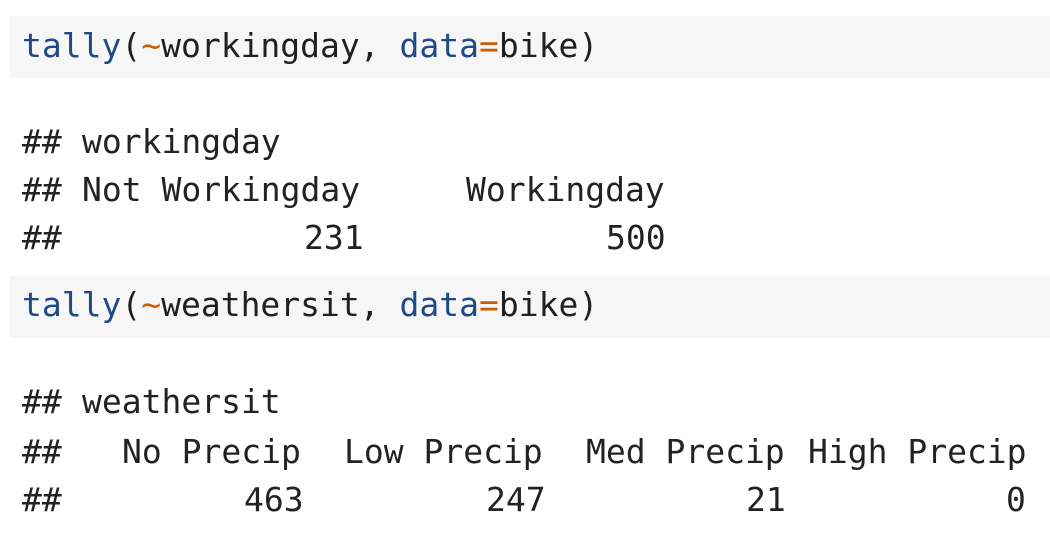  Describe the element at coordinates (274, 499) in the screenshot. I see `count-value: 463` at that location.